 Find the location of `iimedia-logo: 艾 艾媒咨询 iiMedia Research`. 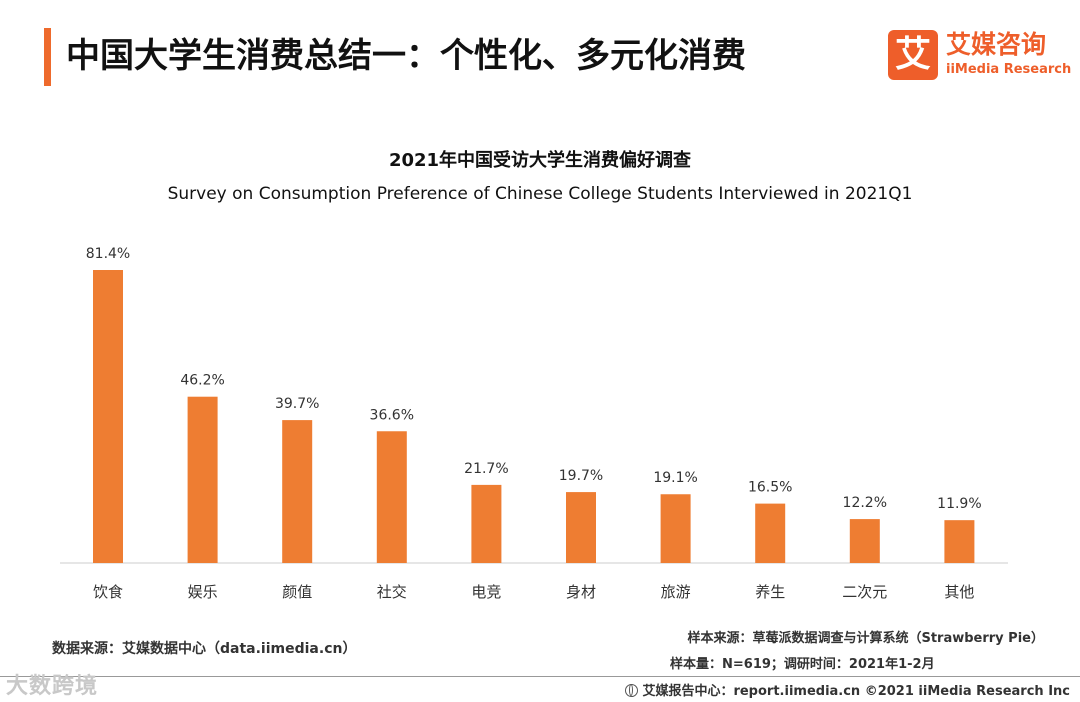

iimedia-logo: 艾 艾媒咨询 iiMedia Research is located at coordinates (980, 56).